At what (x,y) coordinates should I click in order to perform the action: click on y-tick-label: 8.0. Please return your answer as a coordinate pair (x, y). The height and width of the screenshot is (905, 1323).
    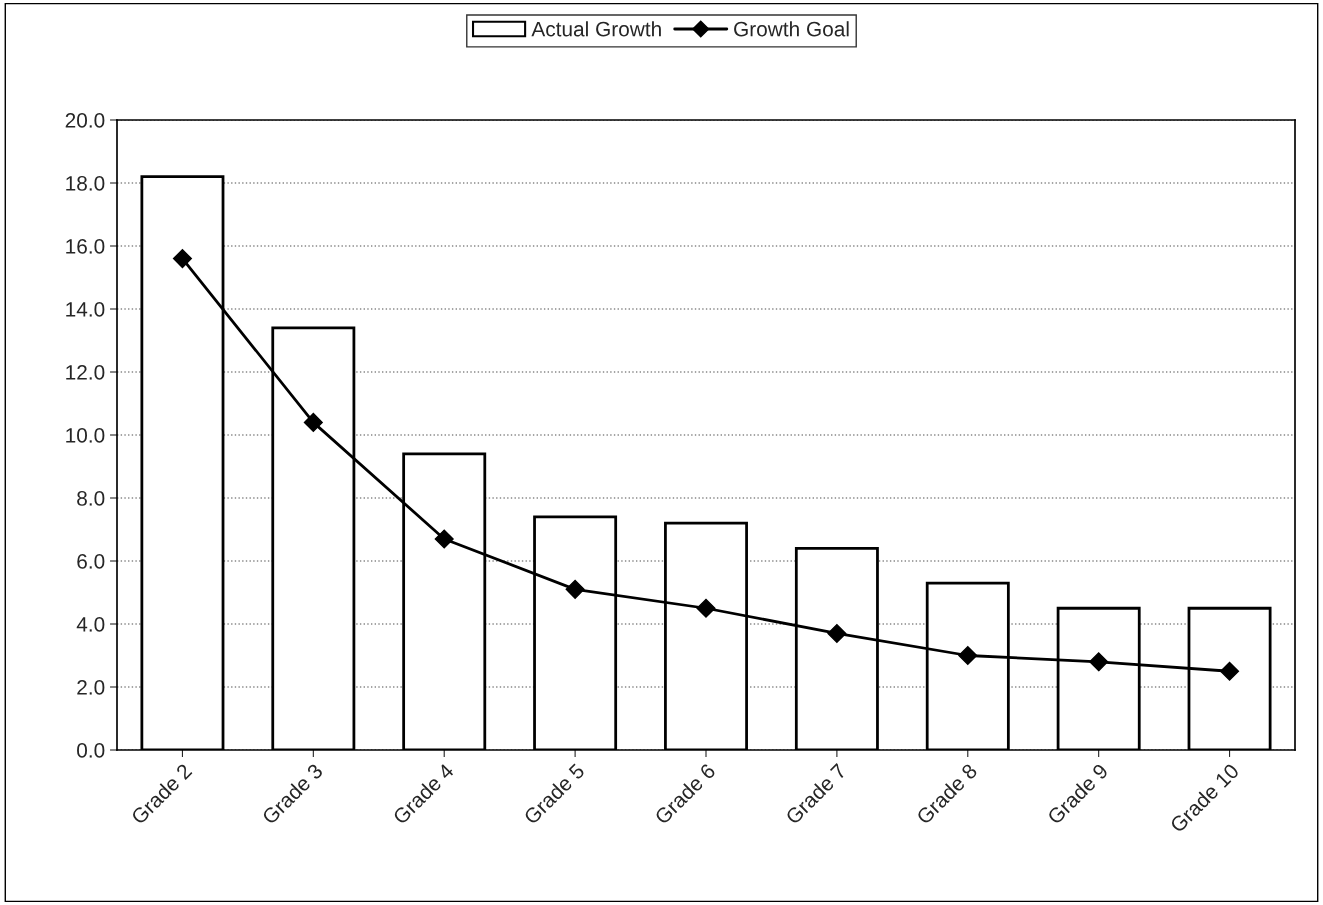
    Looking at the image, I should click on (91, 498).